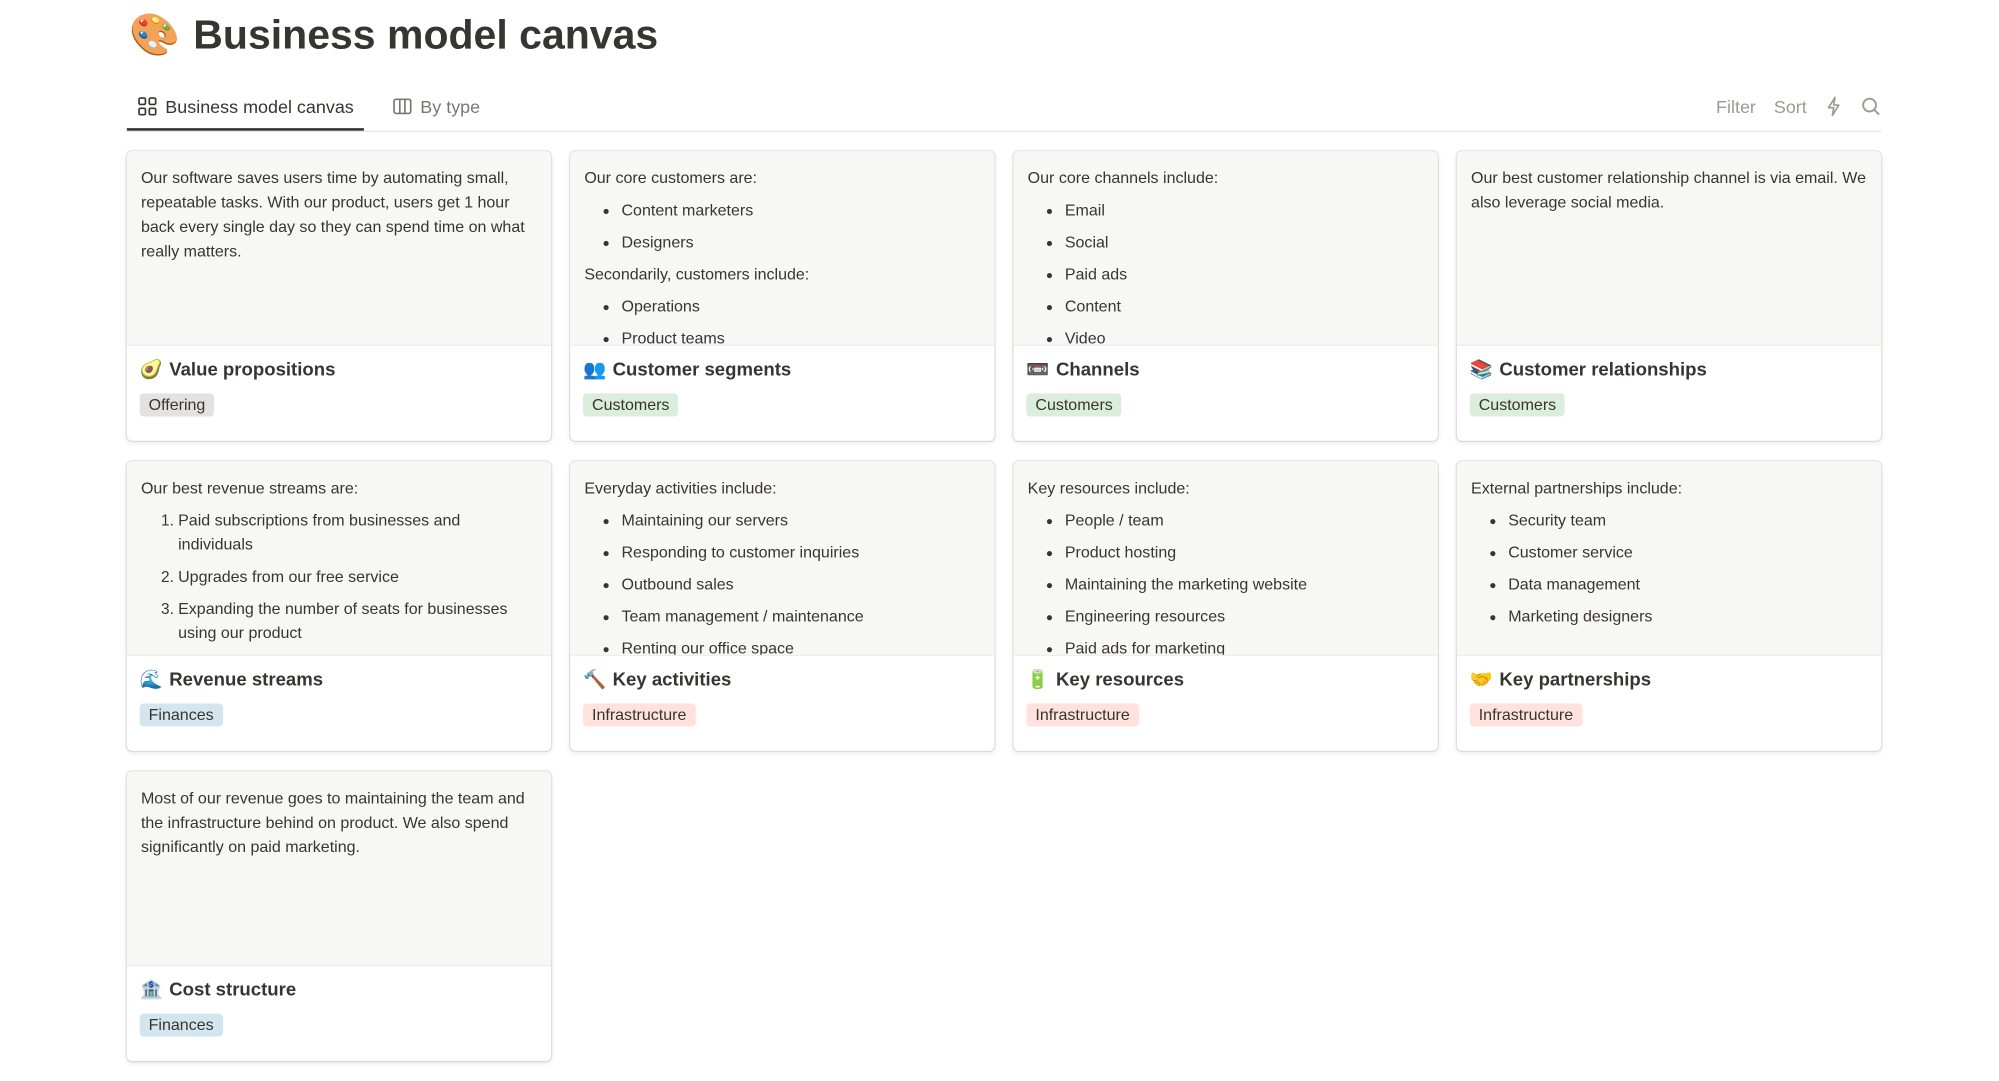  Describe the element at coordinates (782, 227) in the screenshot. I see `preview-list: Content marketers Designers` at that location.